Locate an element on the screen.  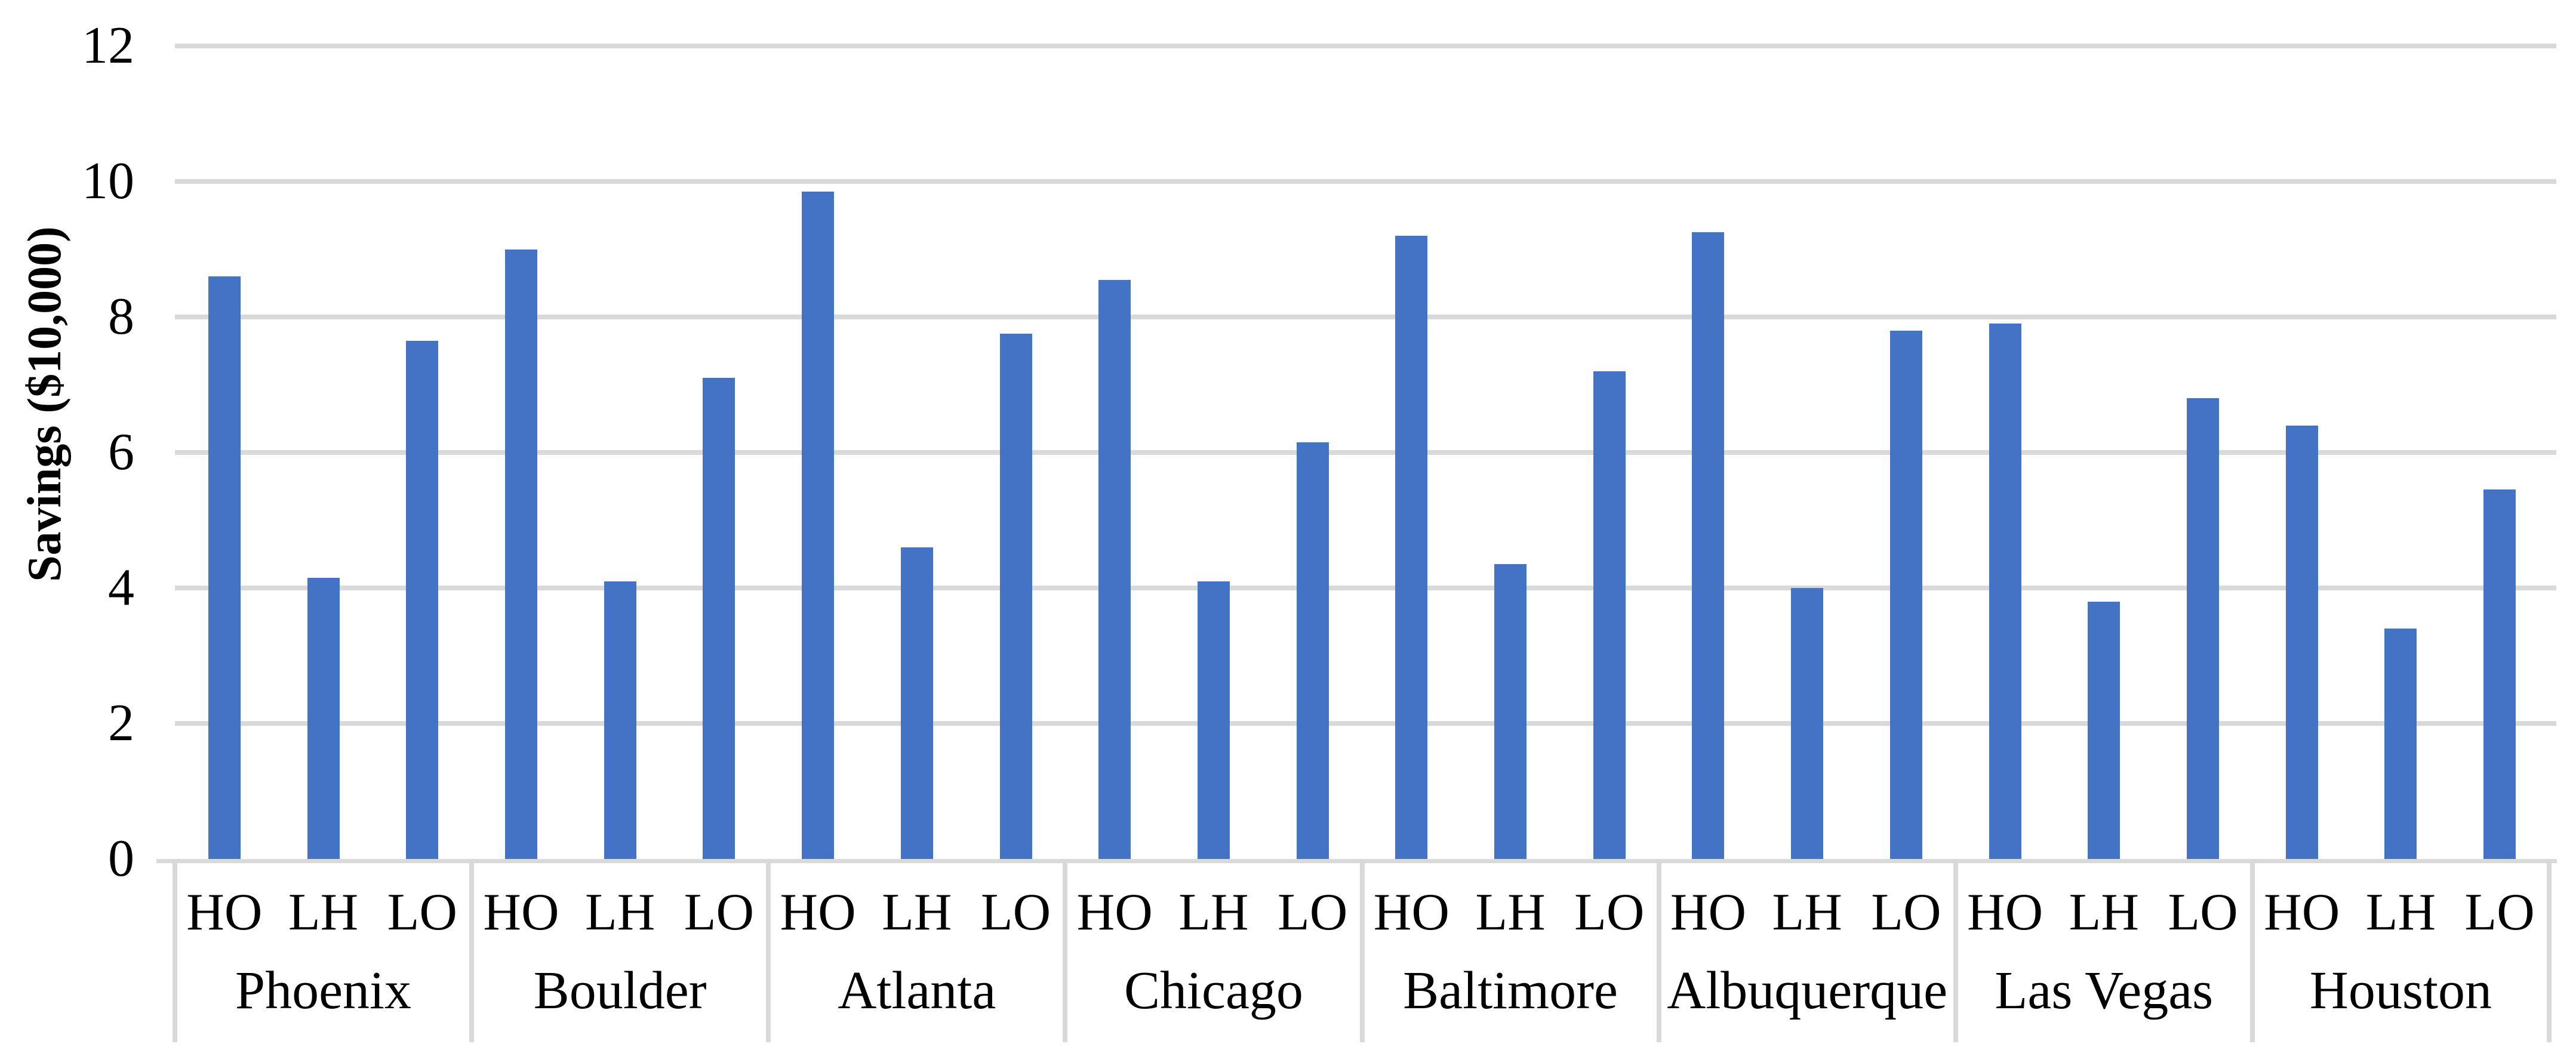
y-tick-label: 8 is located at coordinates (121, 317).